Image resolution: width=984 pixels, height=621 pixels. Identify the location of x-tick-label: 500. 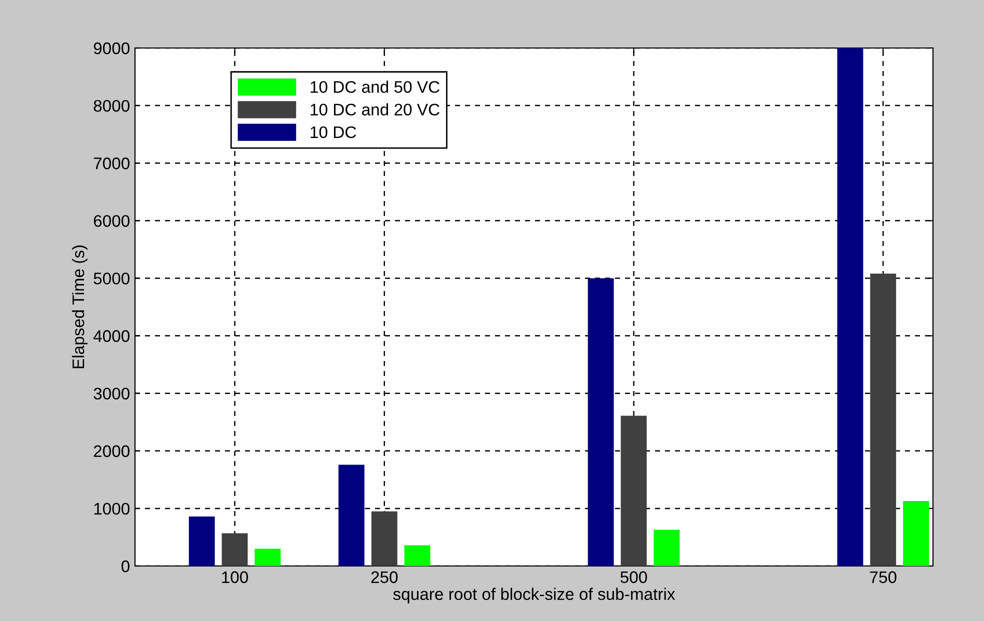
(634, 577).